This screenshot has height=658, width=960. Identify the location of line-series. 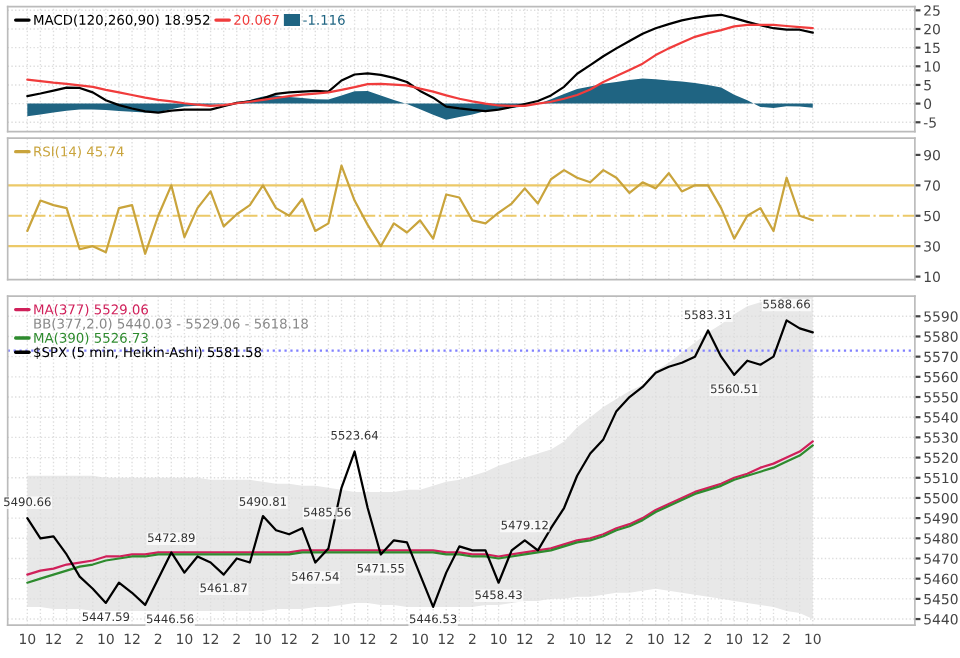
(420, 209).